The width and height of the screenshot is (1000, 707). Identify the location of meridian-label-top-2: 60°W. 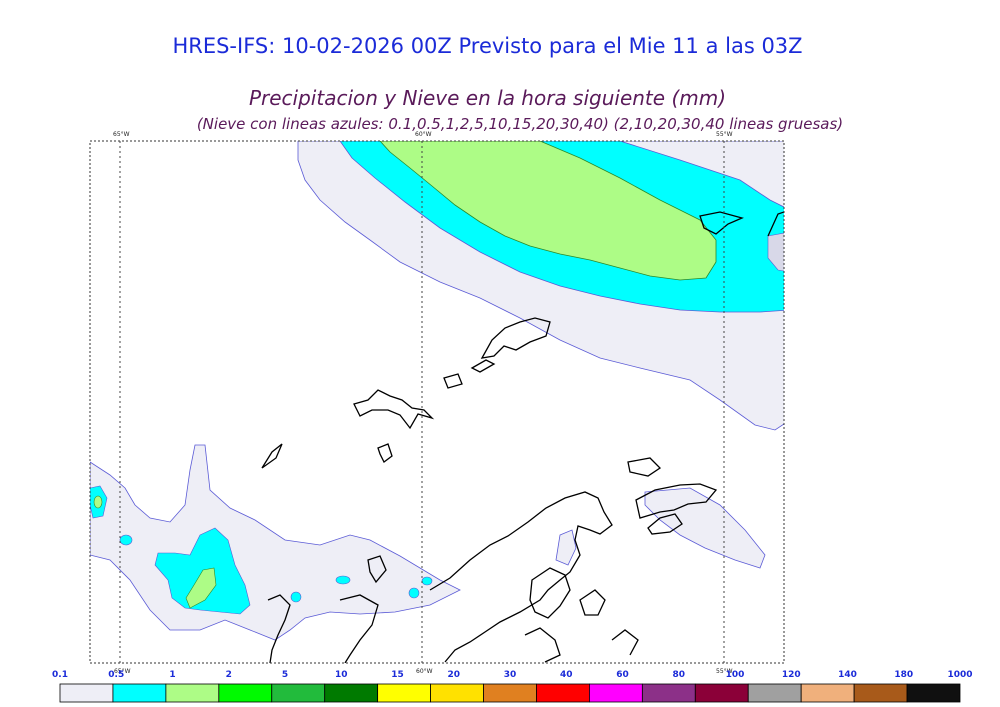
(423, 134).